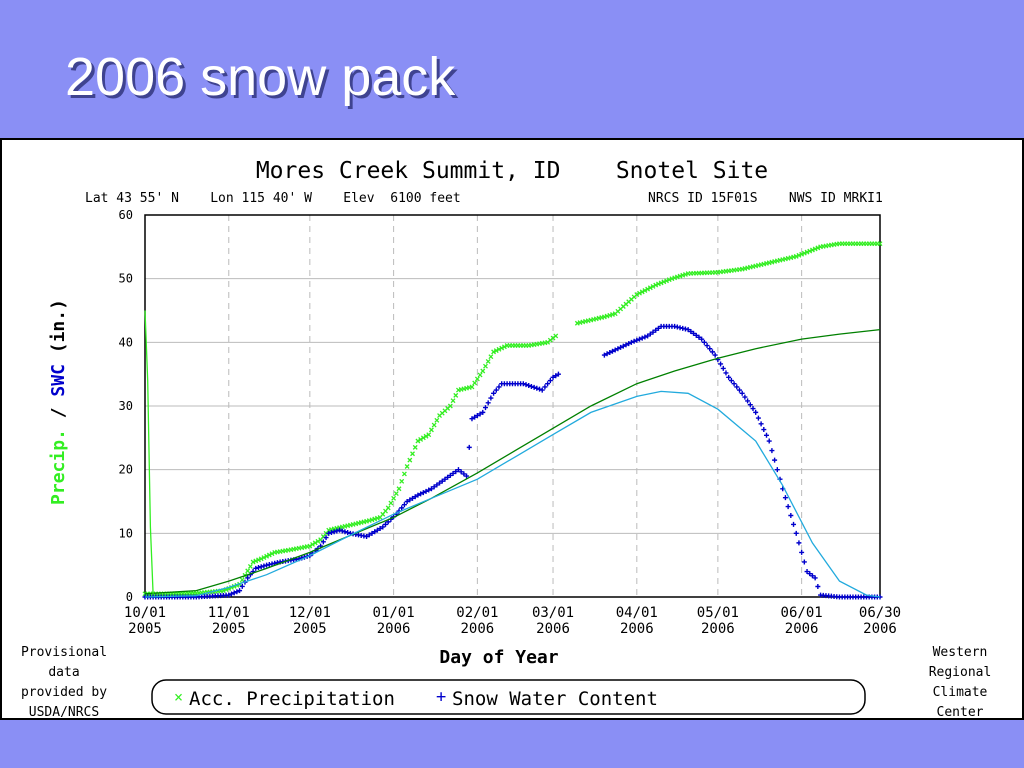 This screenshot has width=1024, height=768. Describe the element at coordinates (58, 467) in the screenshot. I see `y-axis-label-precip: Precip.` at that location.